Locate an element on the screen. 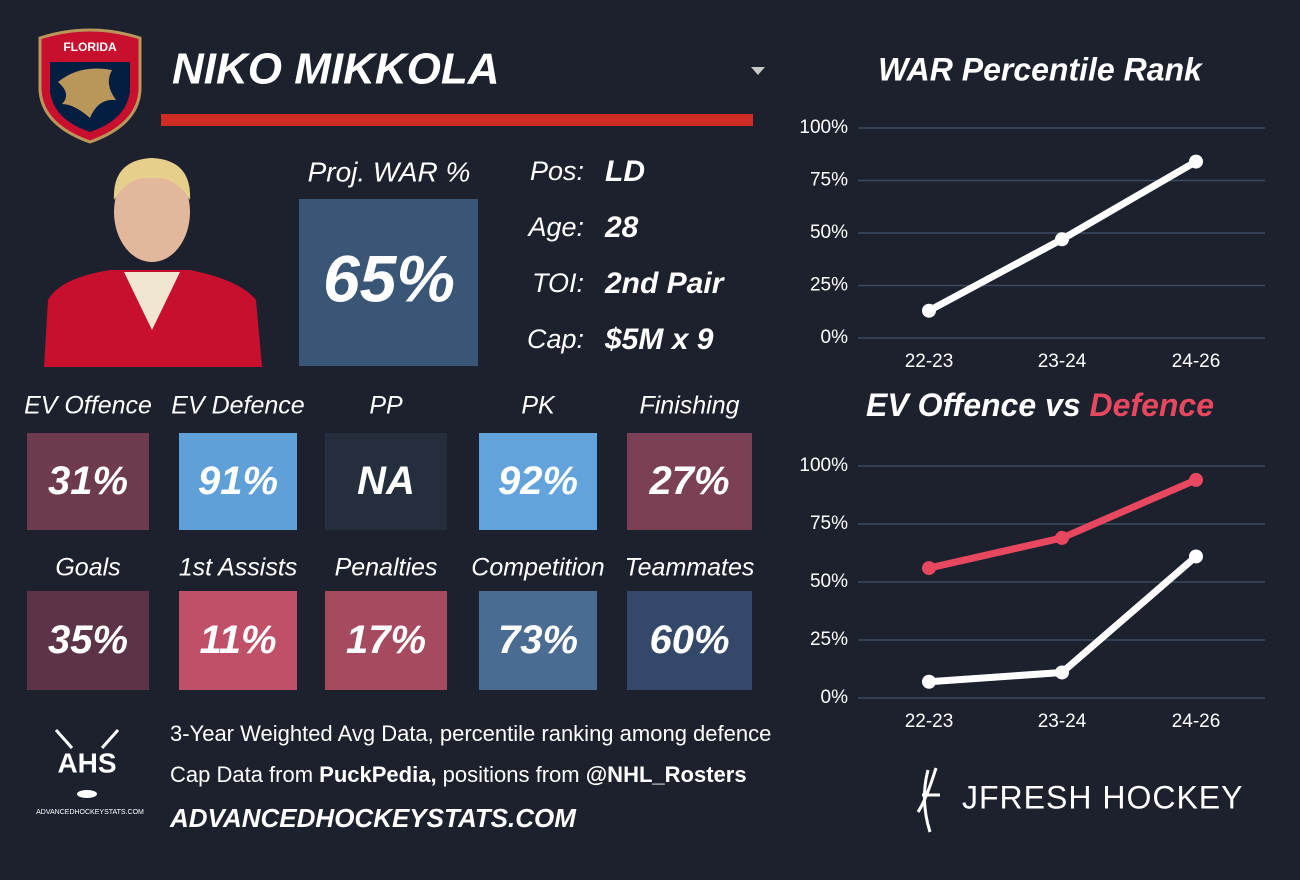 The height and width of the screenshot is (880, 1300). tile-value: 17% is located at coordinates (386, 640).